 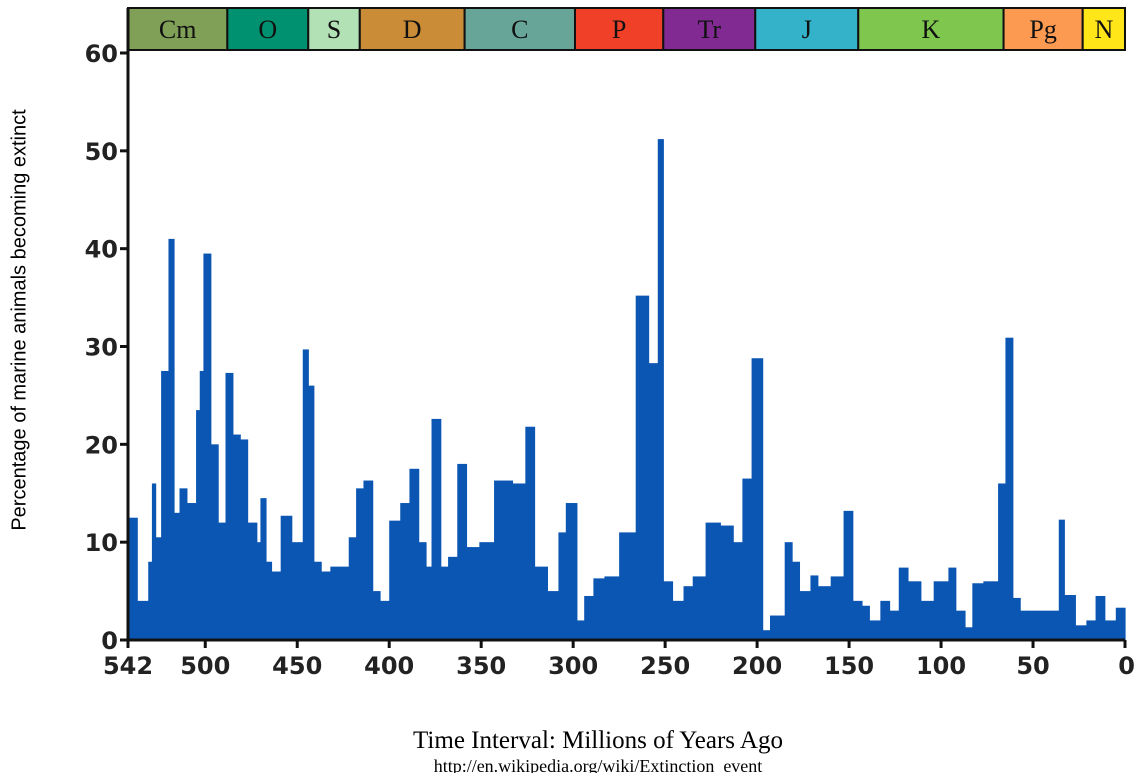 I want to click on x-tick-label: 250, so click(x=665, y=666).